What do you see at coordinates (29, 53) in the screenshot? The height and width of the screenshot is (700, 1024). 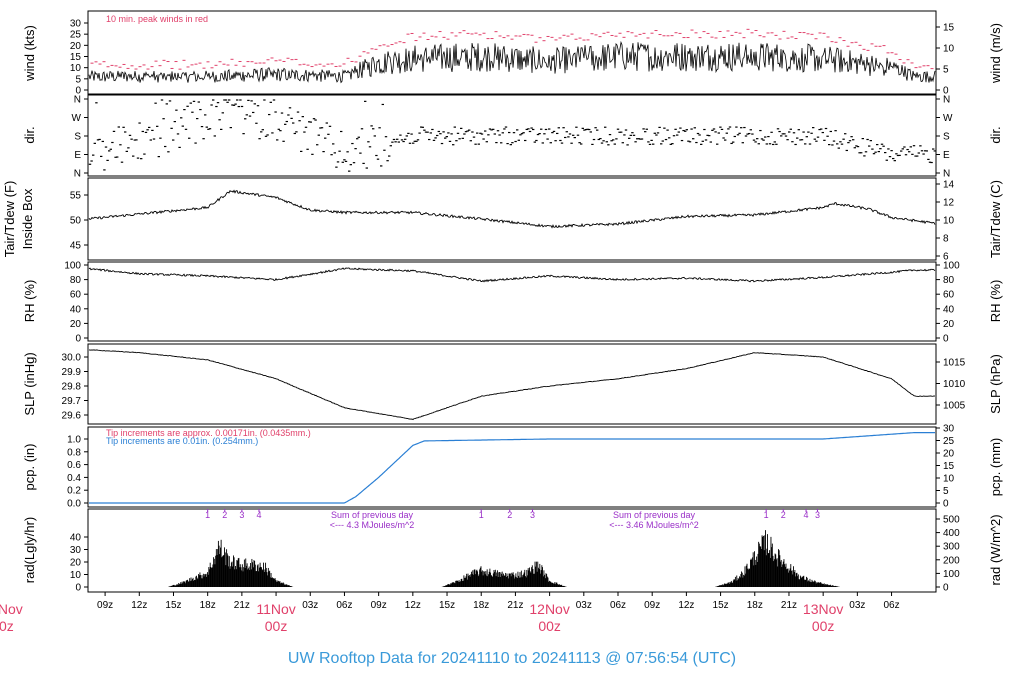 I see `wind-ylabel-left: wind (kts)` at bounding box center [29, 53].